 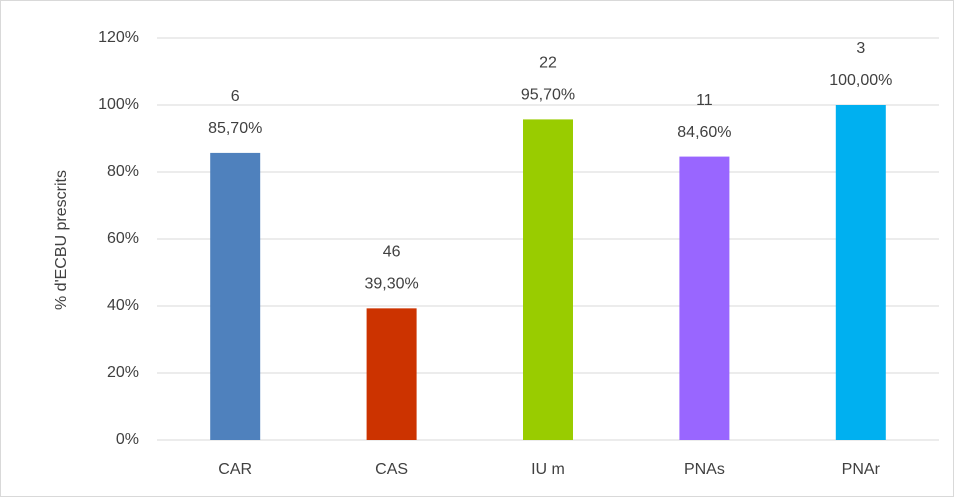 What do you see at coordinates (118, 104) in the screenshot?
I see `y-tick-label: 100%` at bounding box center [118, 104].